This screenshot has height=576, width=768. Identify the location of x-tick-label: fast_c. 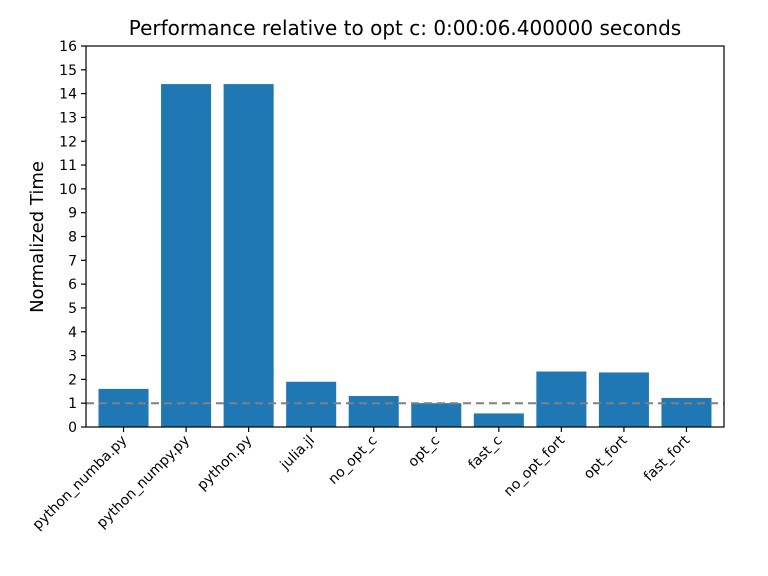
(485, 453).